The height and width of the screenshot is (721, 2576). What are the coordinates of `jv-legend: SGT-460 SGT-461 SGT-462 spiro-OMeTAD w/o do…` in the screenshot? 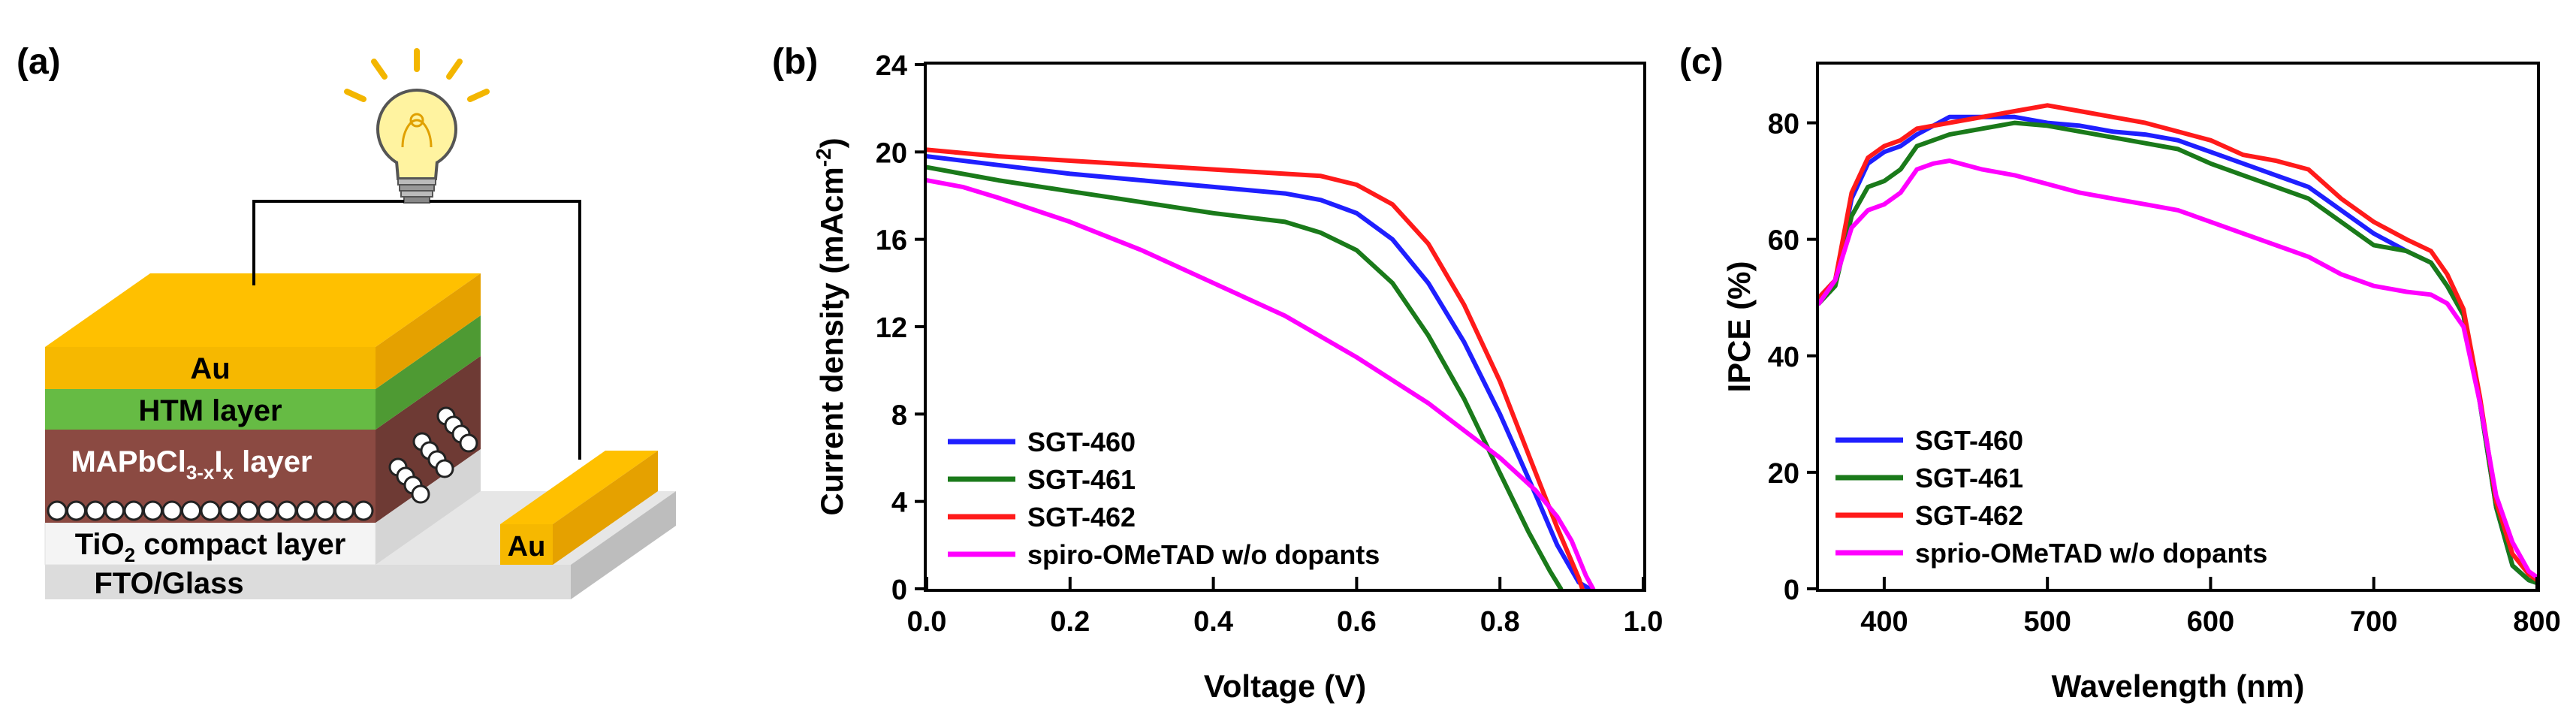 It's located at (1164, 499).